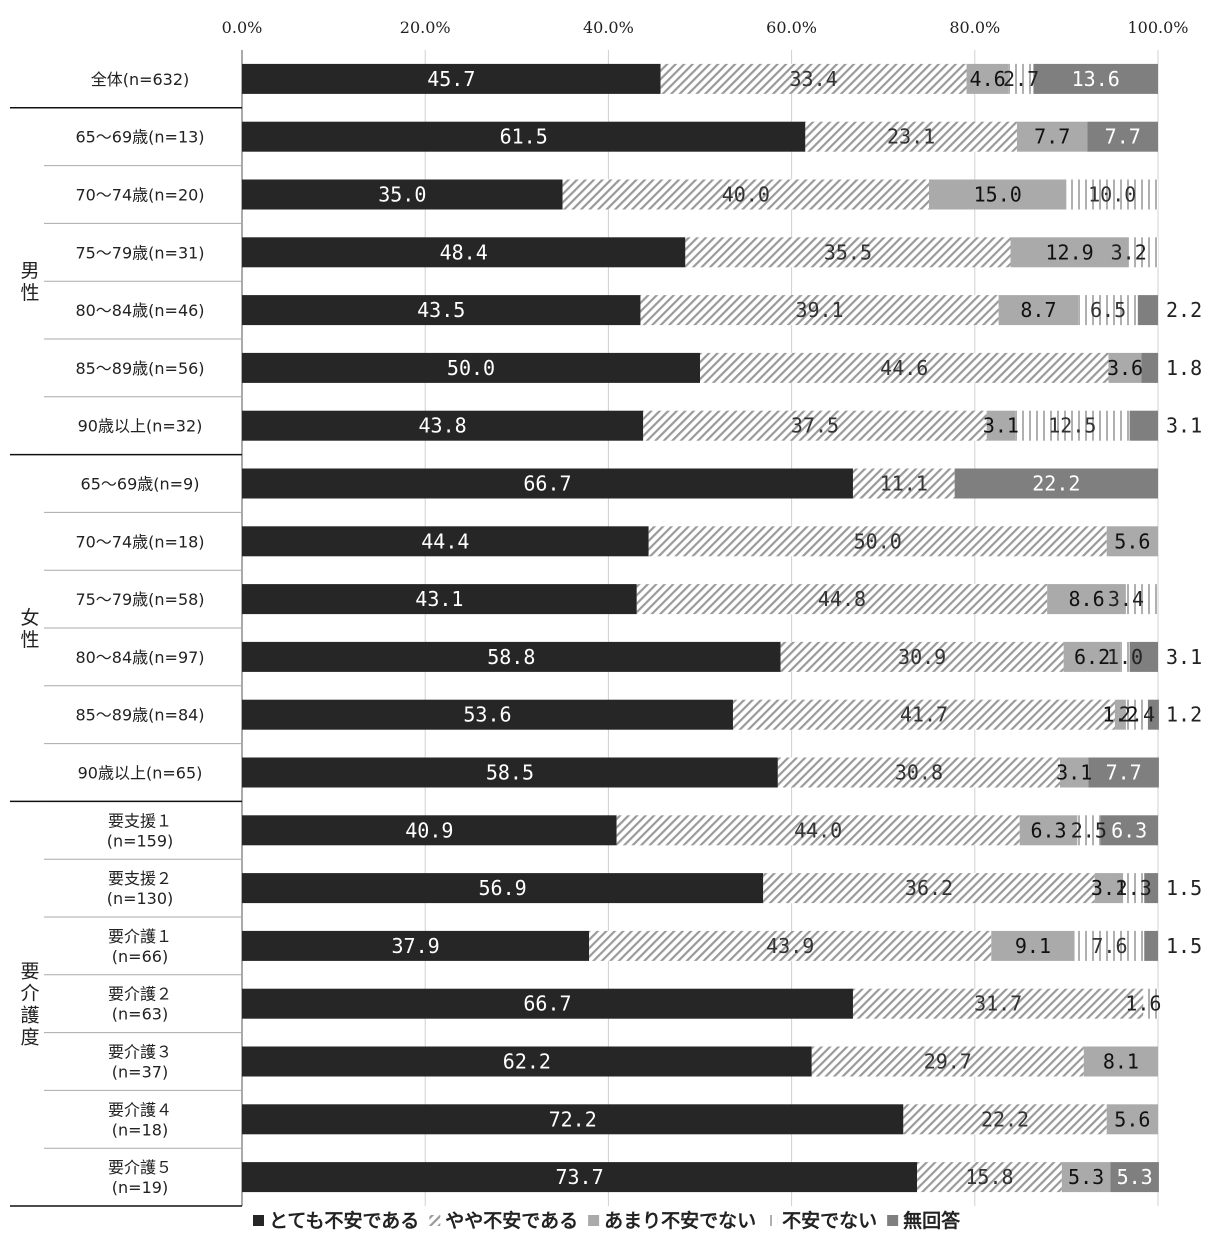 The height and width of the screenshot is (1243, 1205). I want to click on data-label: 41.7, so click(924, 715).